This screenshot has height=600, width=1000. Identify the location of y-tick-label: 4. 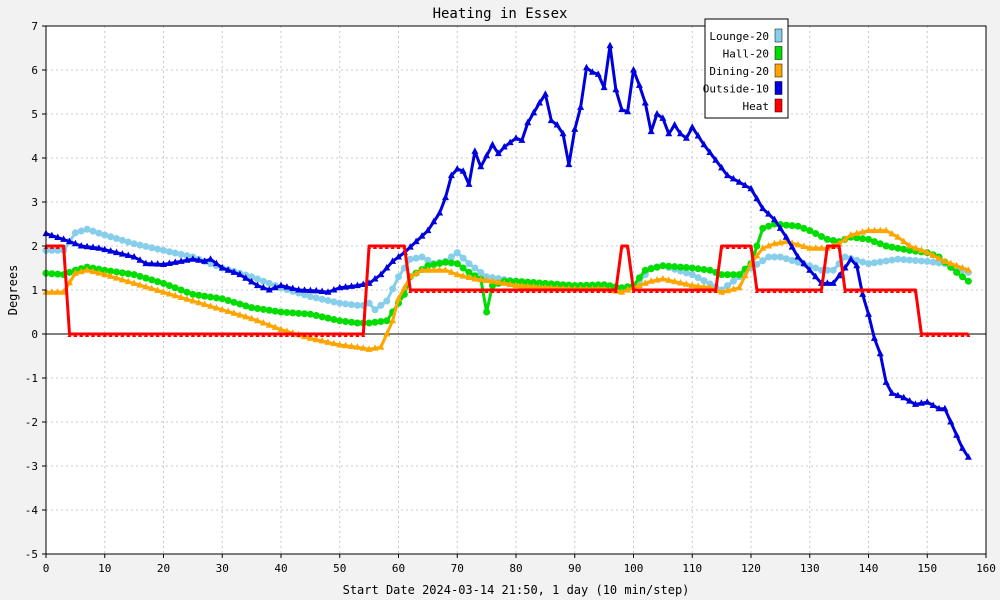
(34, 158).